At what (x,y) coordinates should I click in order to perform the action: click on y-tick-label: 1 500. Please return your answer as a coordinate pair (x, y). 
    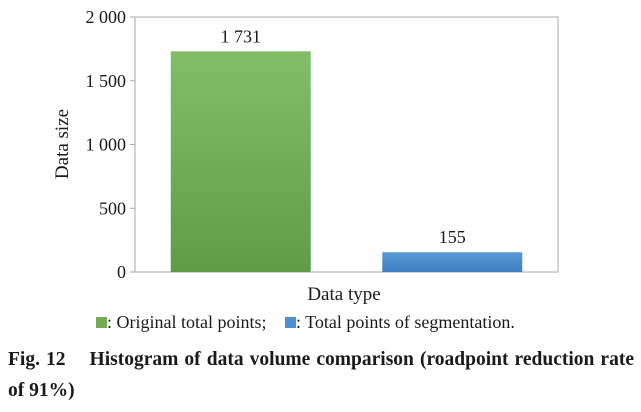
    Looking at the image, I should click on (106, 81).